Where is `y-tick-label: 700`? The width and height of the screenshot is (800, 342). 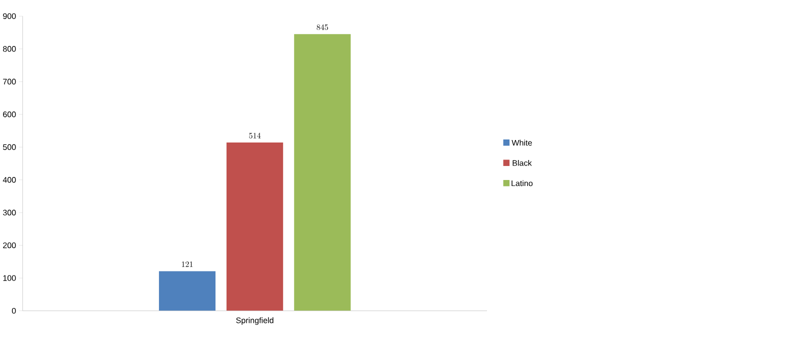
y-tick-label: 700 is located at coordinates (9, 81).